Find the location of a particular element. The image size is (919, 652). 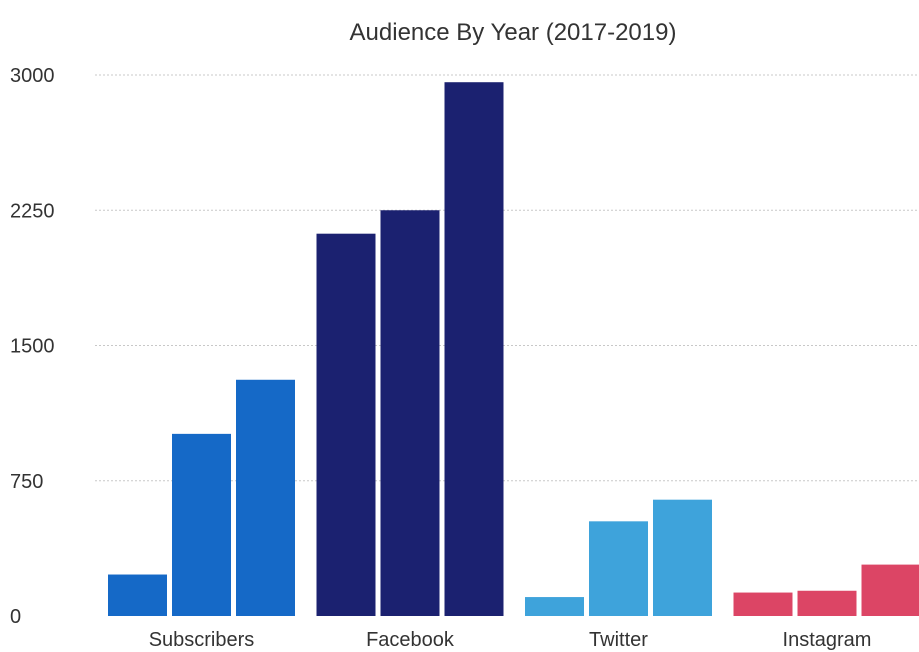

x-tick-label: Facebook is located at coordinates (410, 640).